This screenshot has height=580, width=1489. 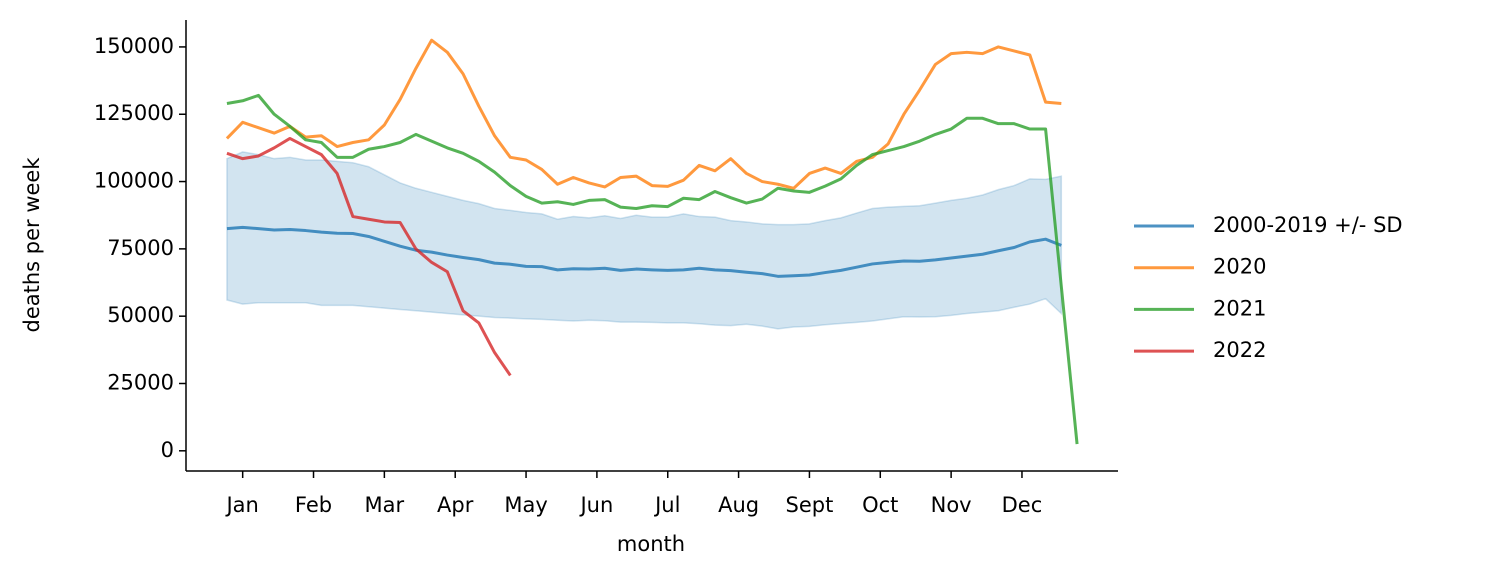 I want to click on x-tick-label: Dec, so click(x=1022, y=505).